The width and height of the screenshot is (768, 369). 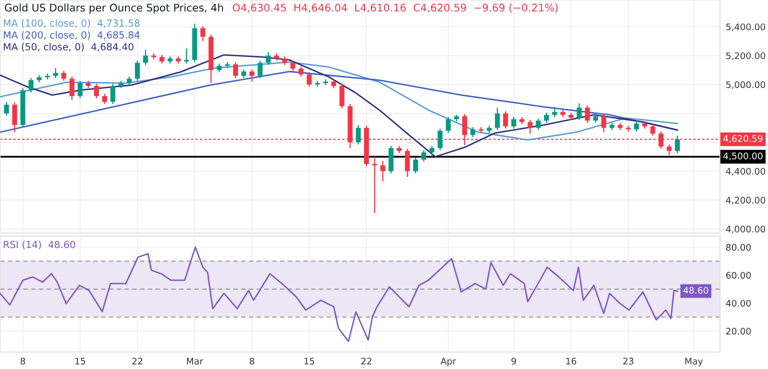 What do you see at coordinates (72, 35) in the screenshot?
I see `text: MA (200, close, 0) 4,685.84` at bounding box center [72, 35].